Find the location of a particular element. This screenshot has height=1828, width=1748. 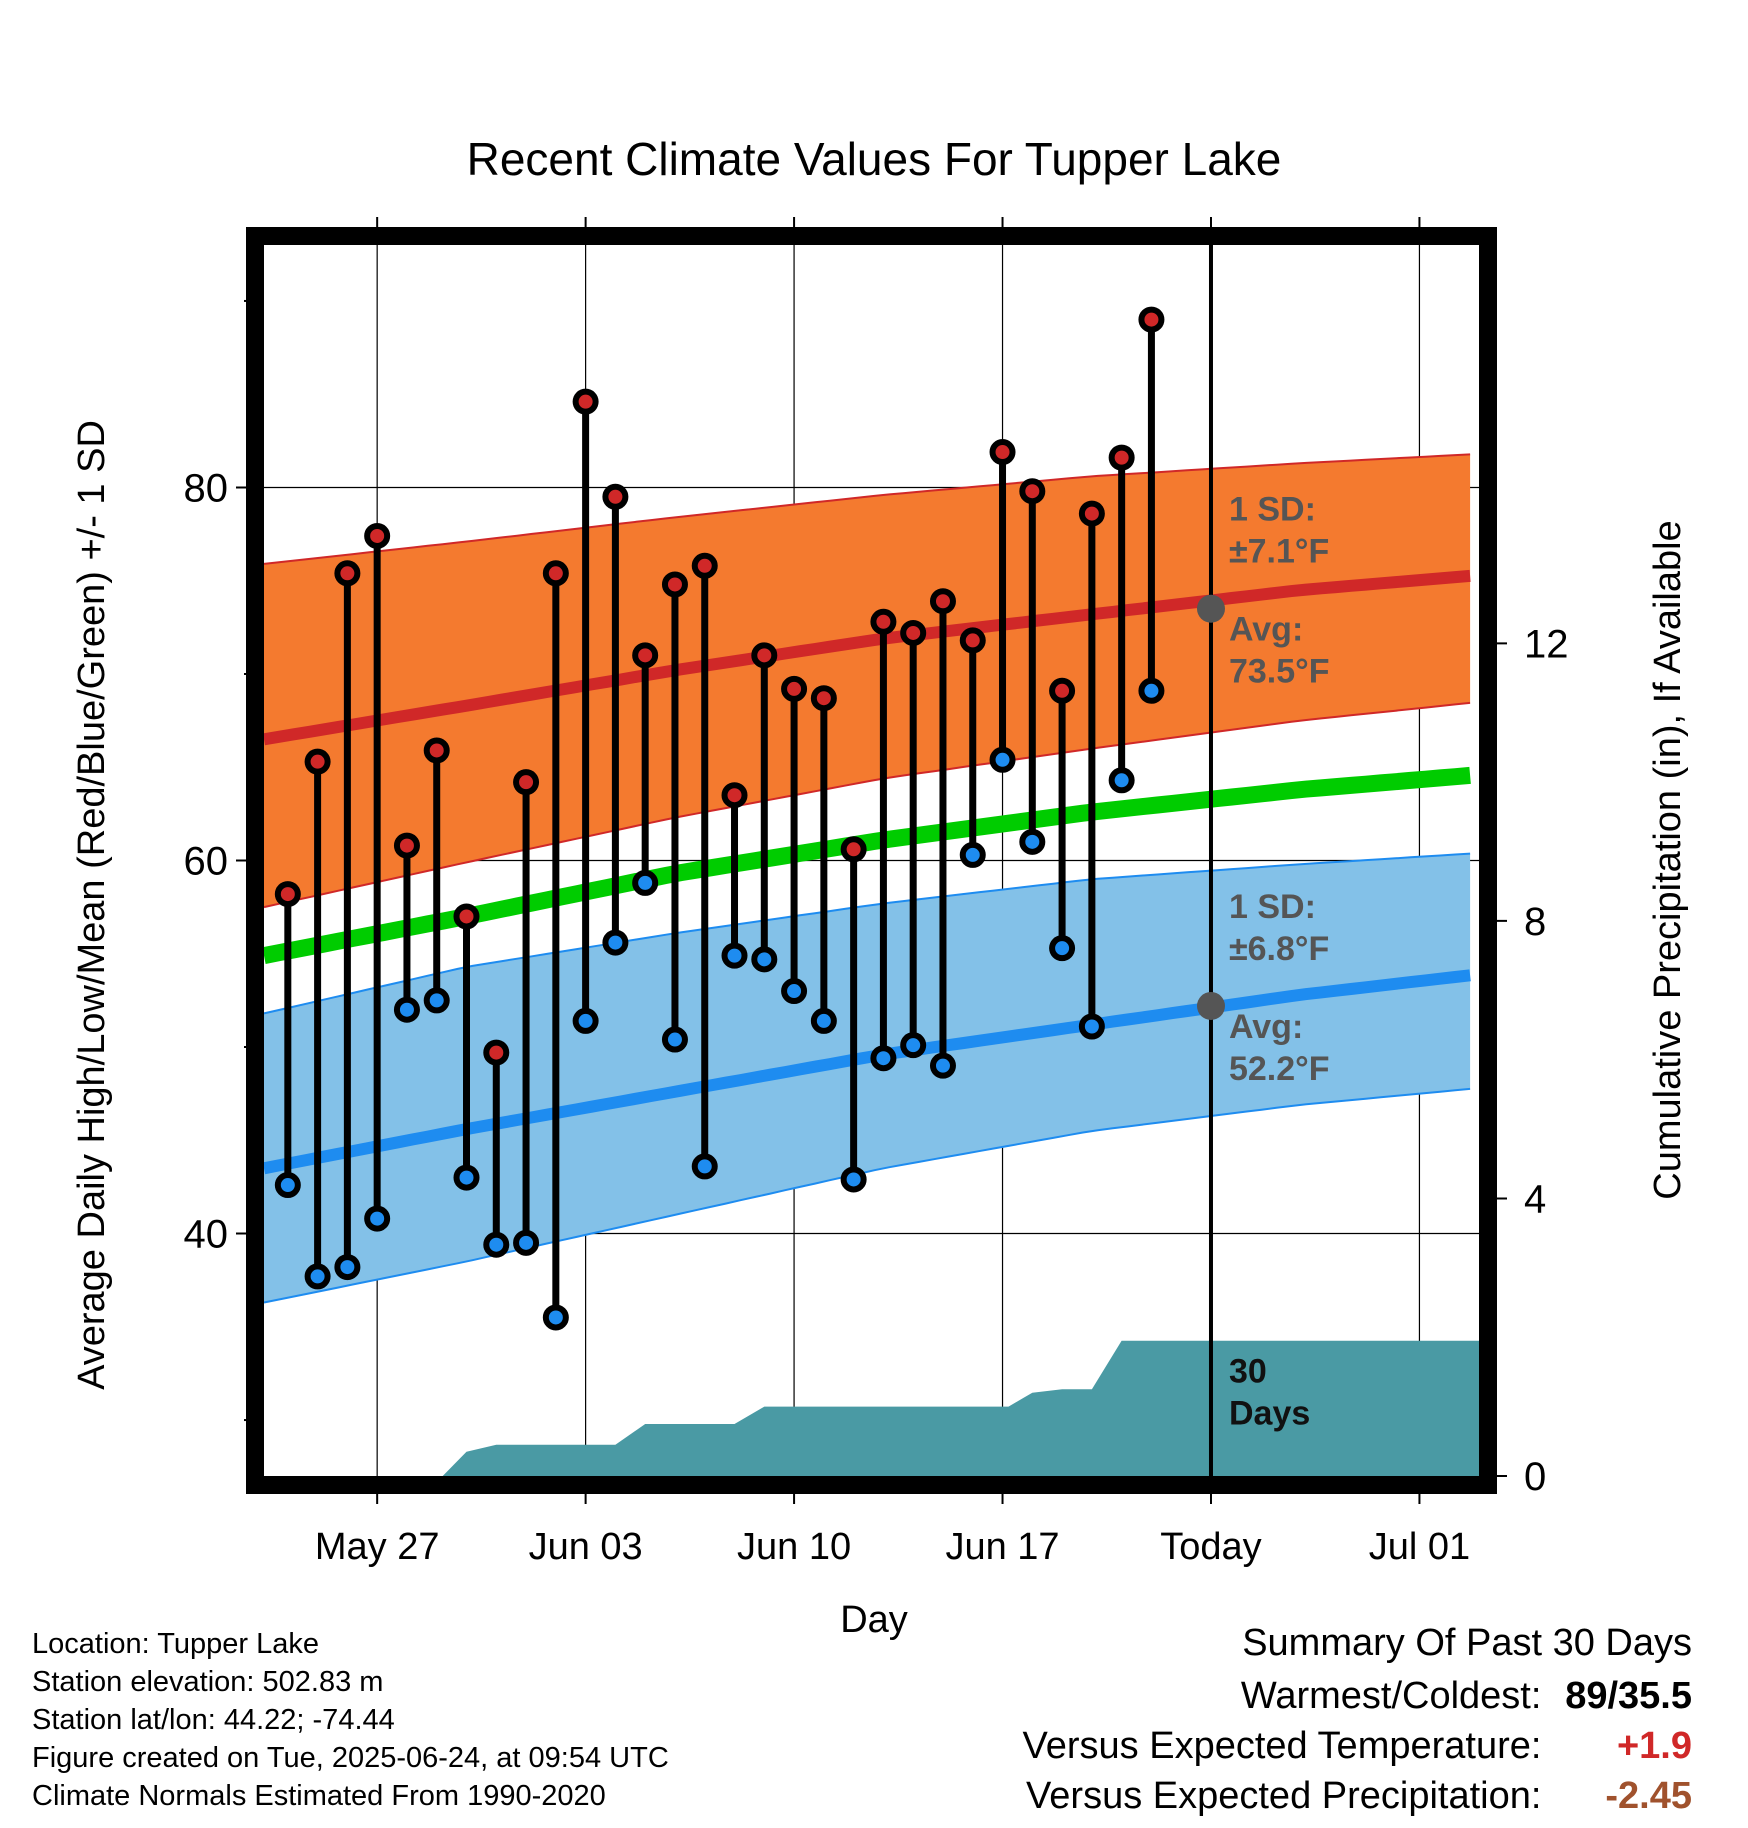

x-tick-label: Jun 17 is located at coordinates (1002, 1547).